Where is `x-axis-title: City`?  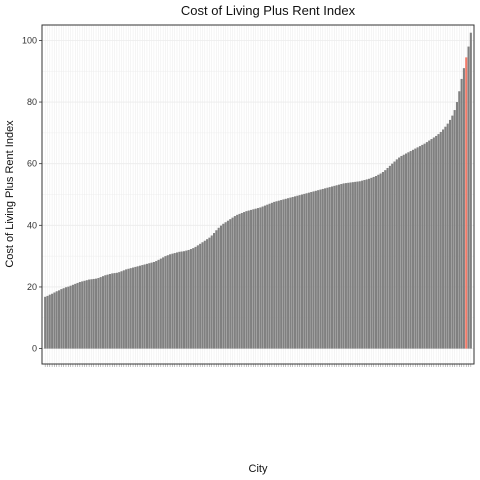 x-axis-title: City is located at coordinates (258, 469).